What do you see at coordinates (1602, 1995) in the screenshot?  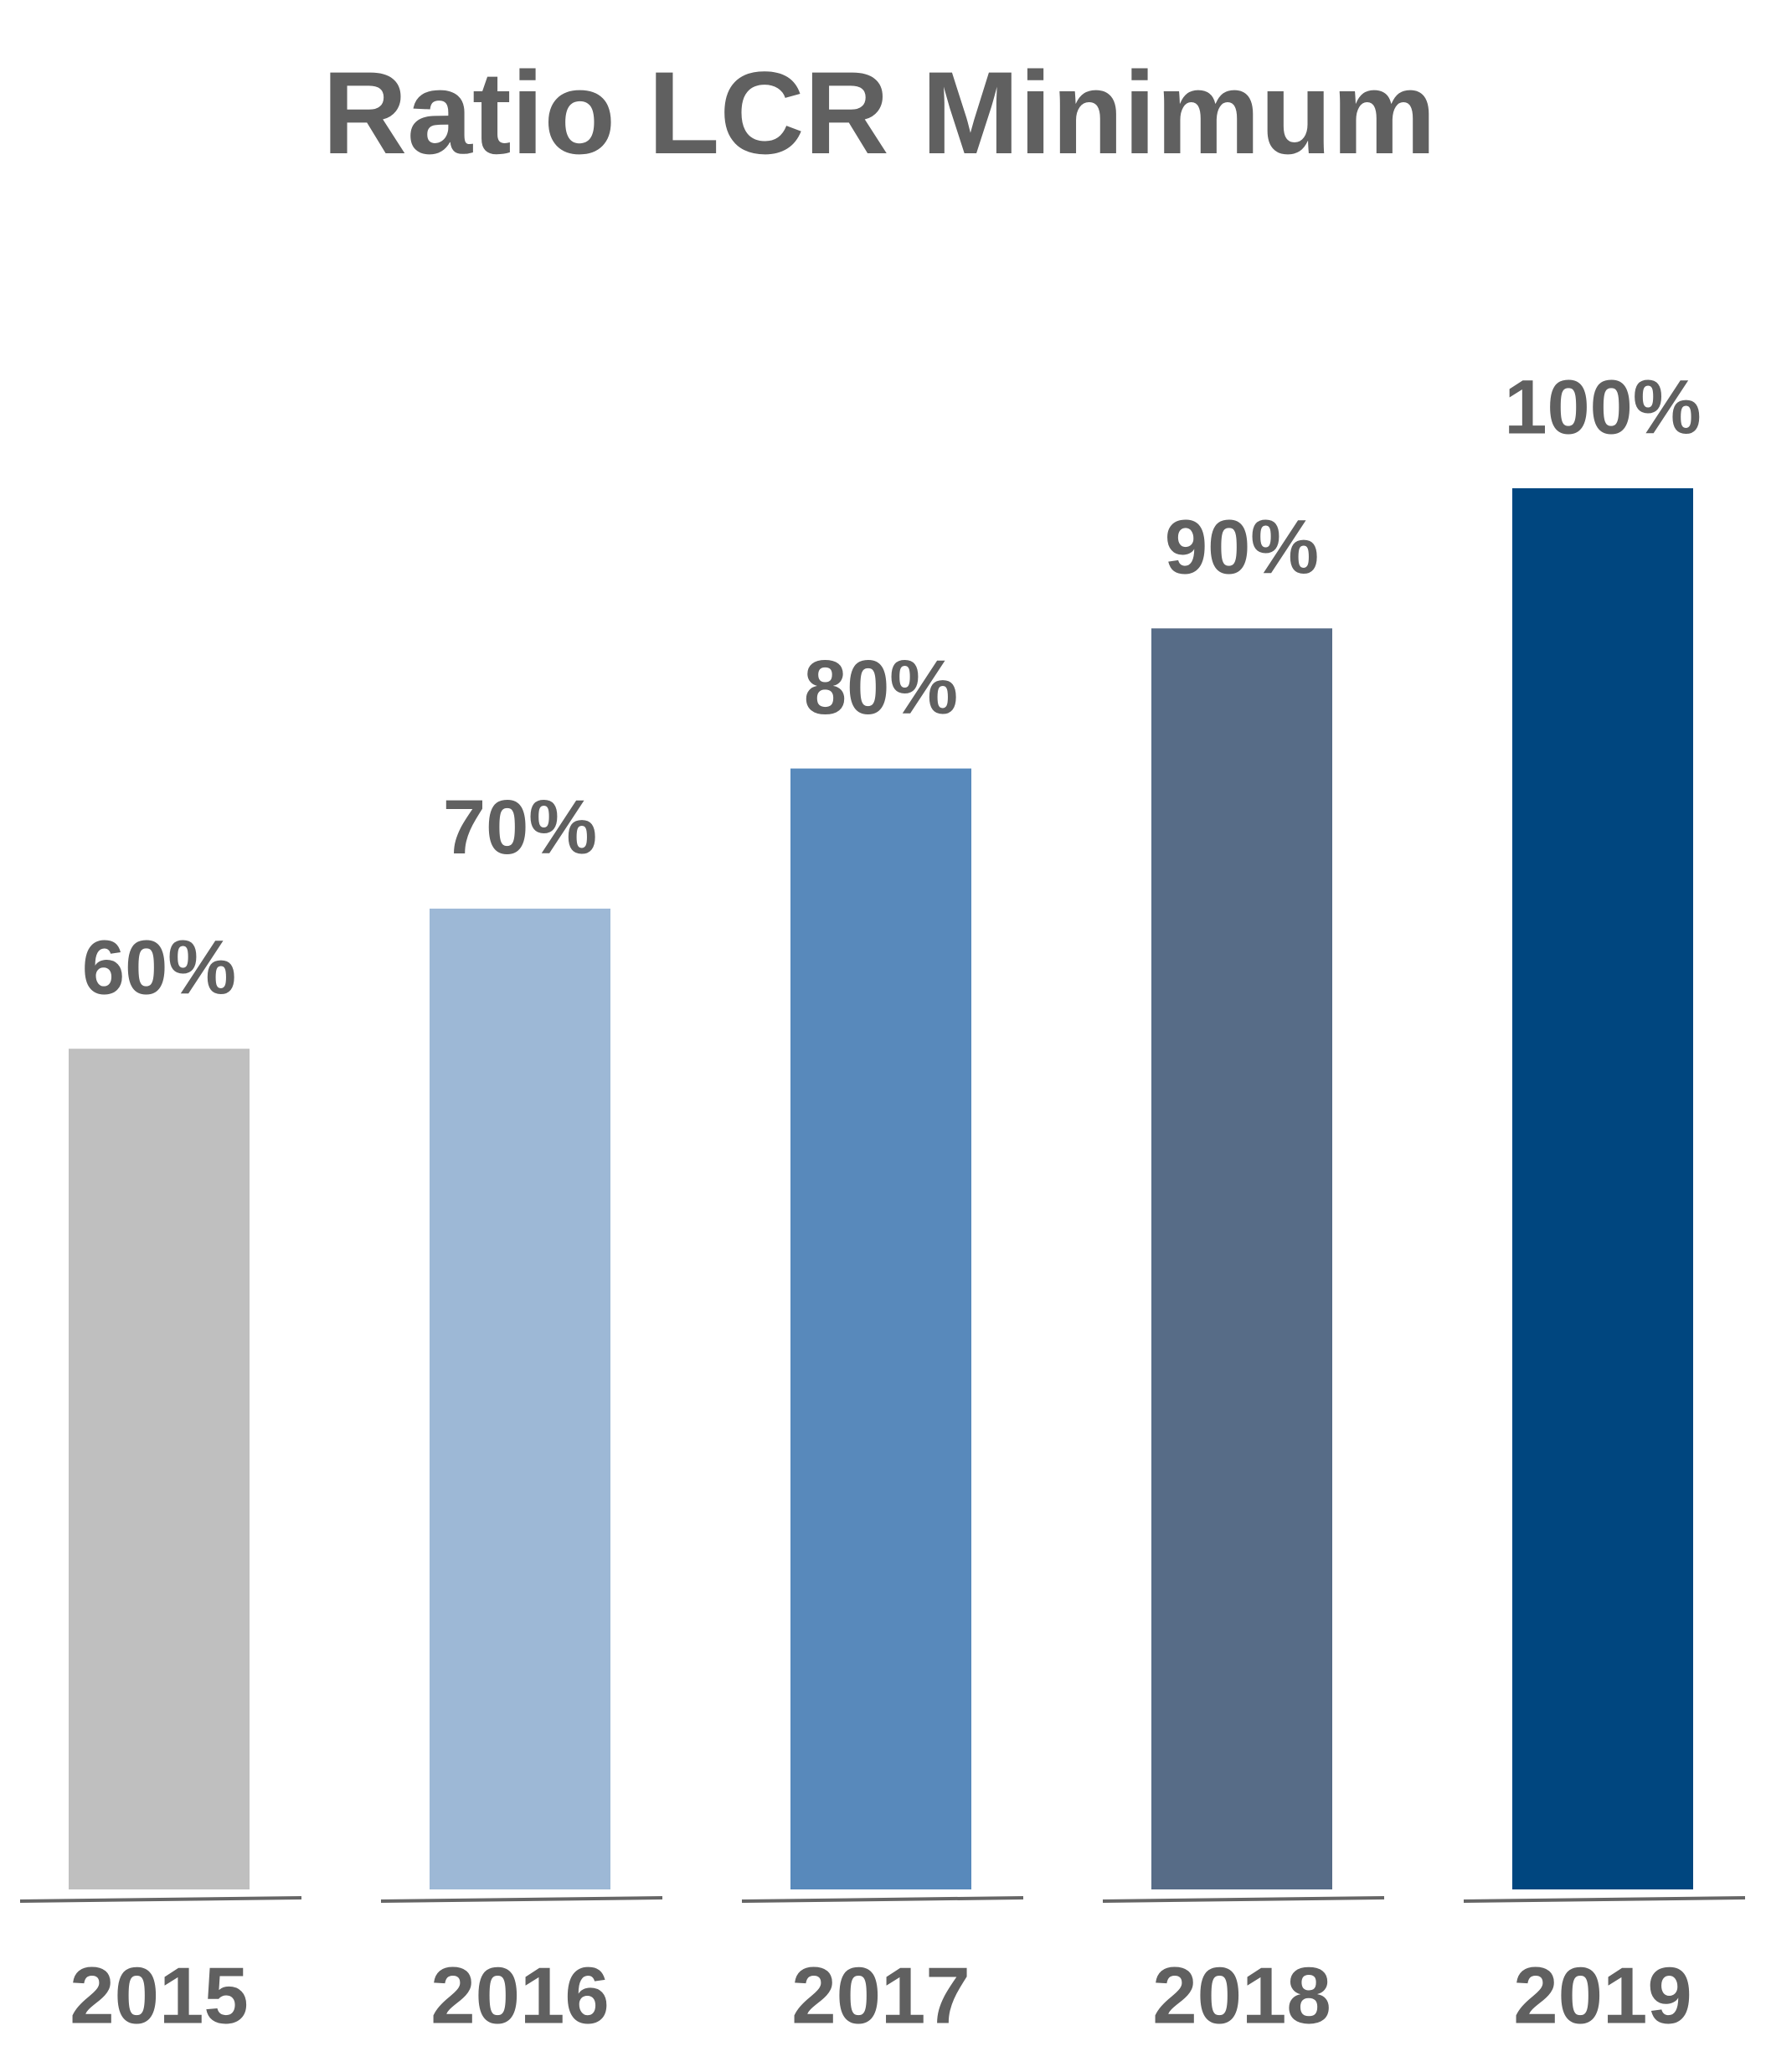 I see `x-tick-label: 2019` at bounding box center [1602, 1995].